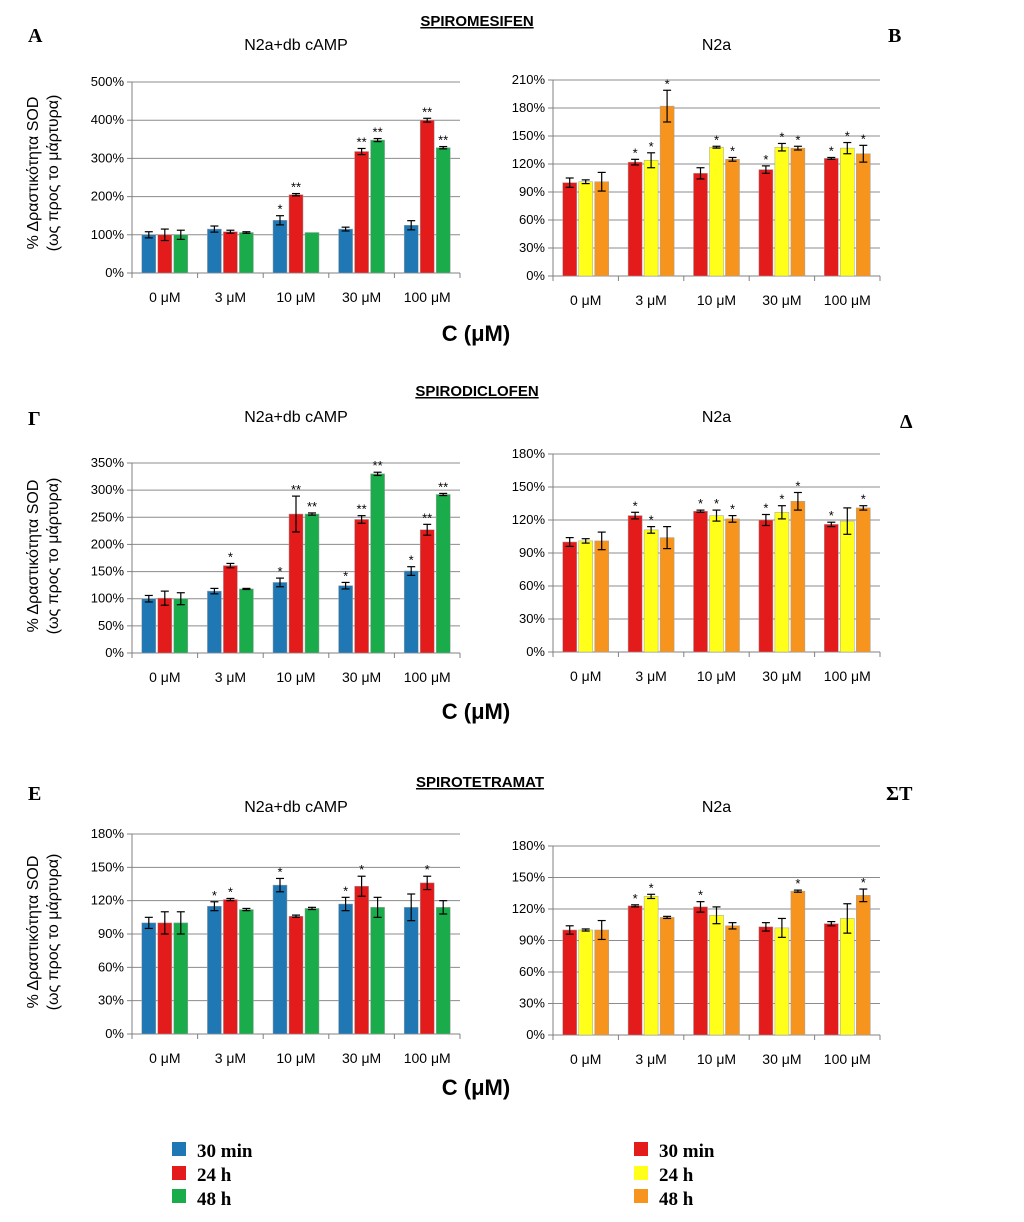 The height and width of the screenshot is (1222, 1024). I want to click on panel-letter-e: E, so click(34, 794).